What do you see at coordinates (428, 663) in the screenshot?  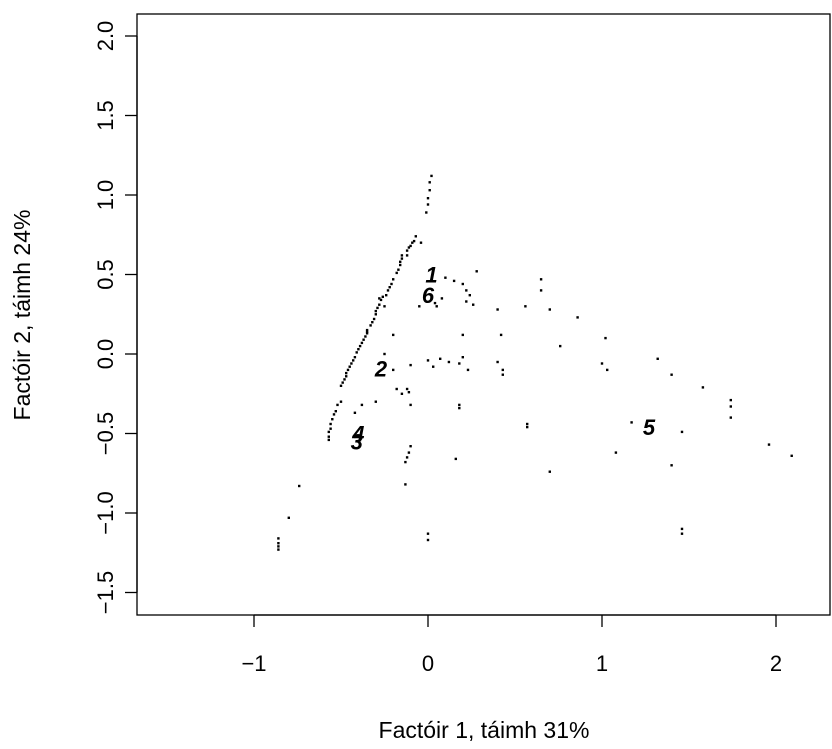 I see `x-tick-label: 0` at bounding box center [428, 663].